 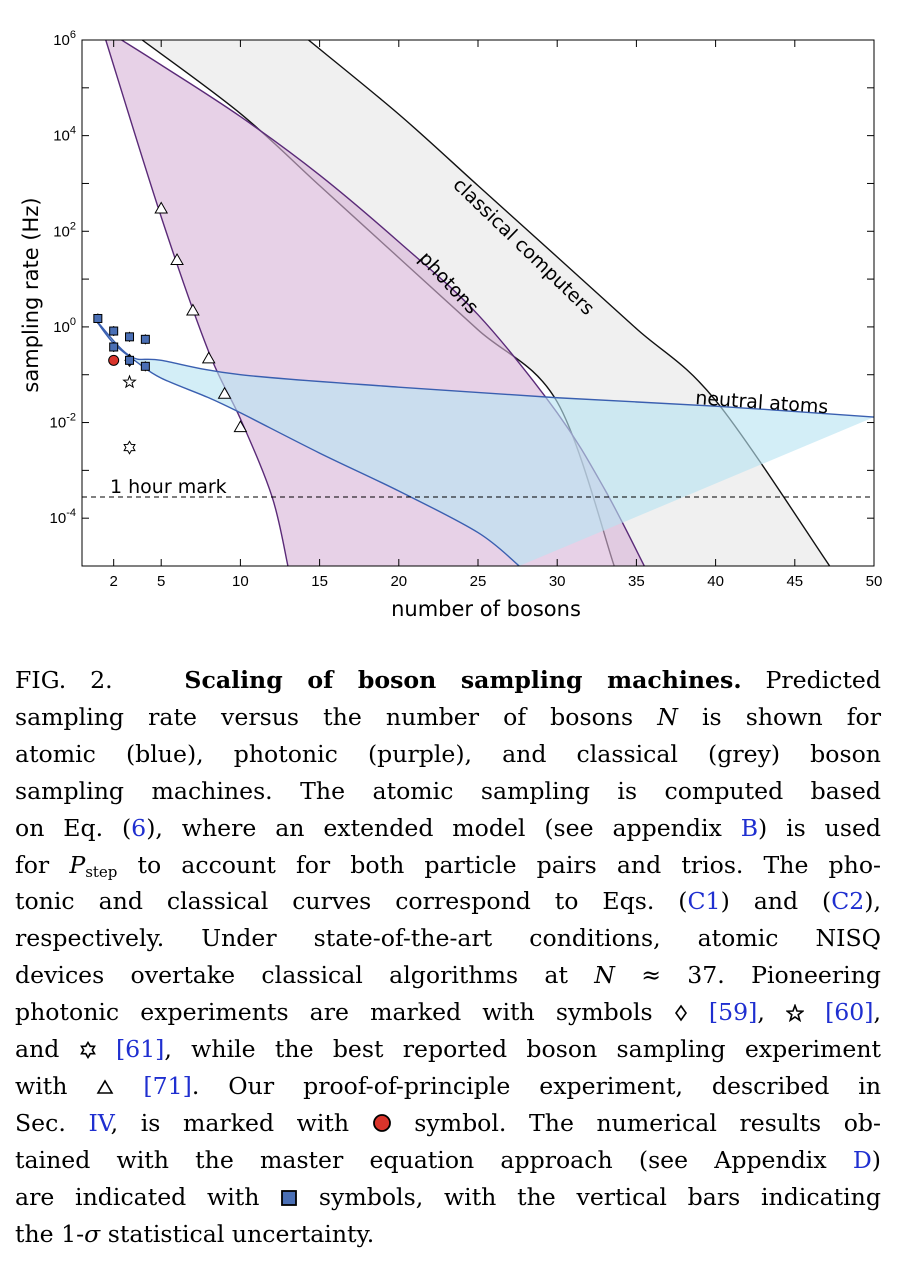 I want to click on ref-section-iv-link: IV, so click(x=99, y=1122).